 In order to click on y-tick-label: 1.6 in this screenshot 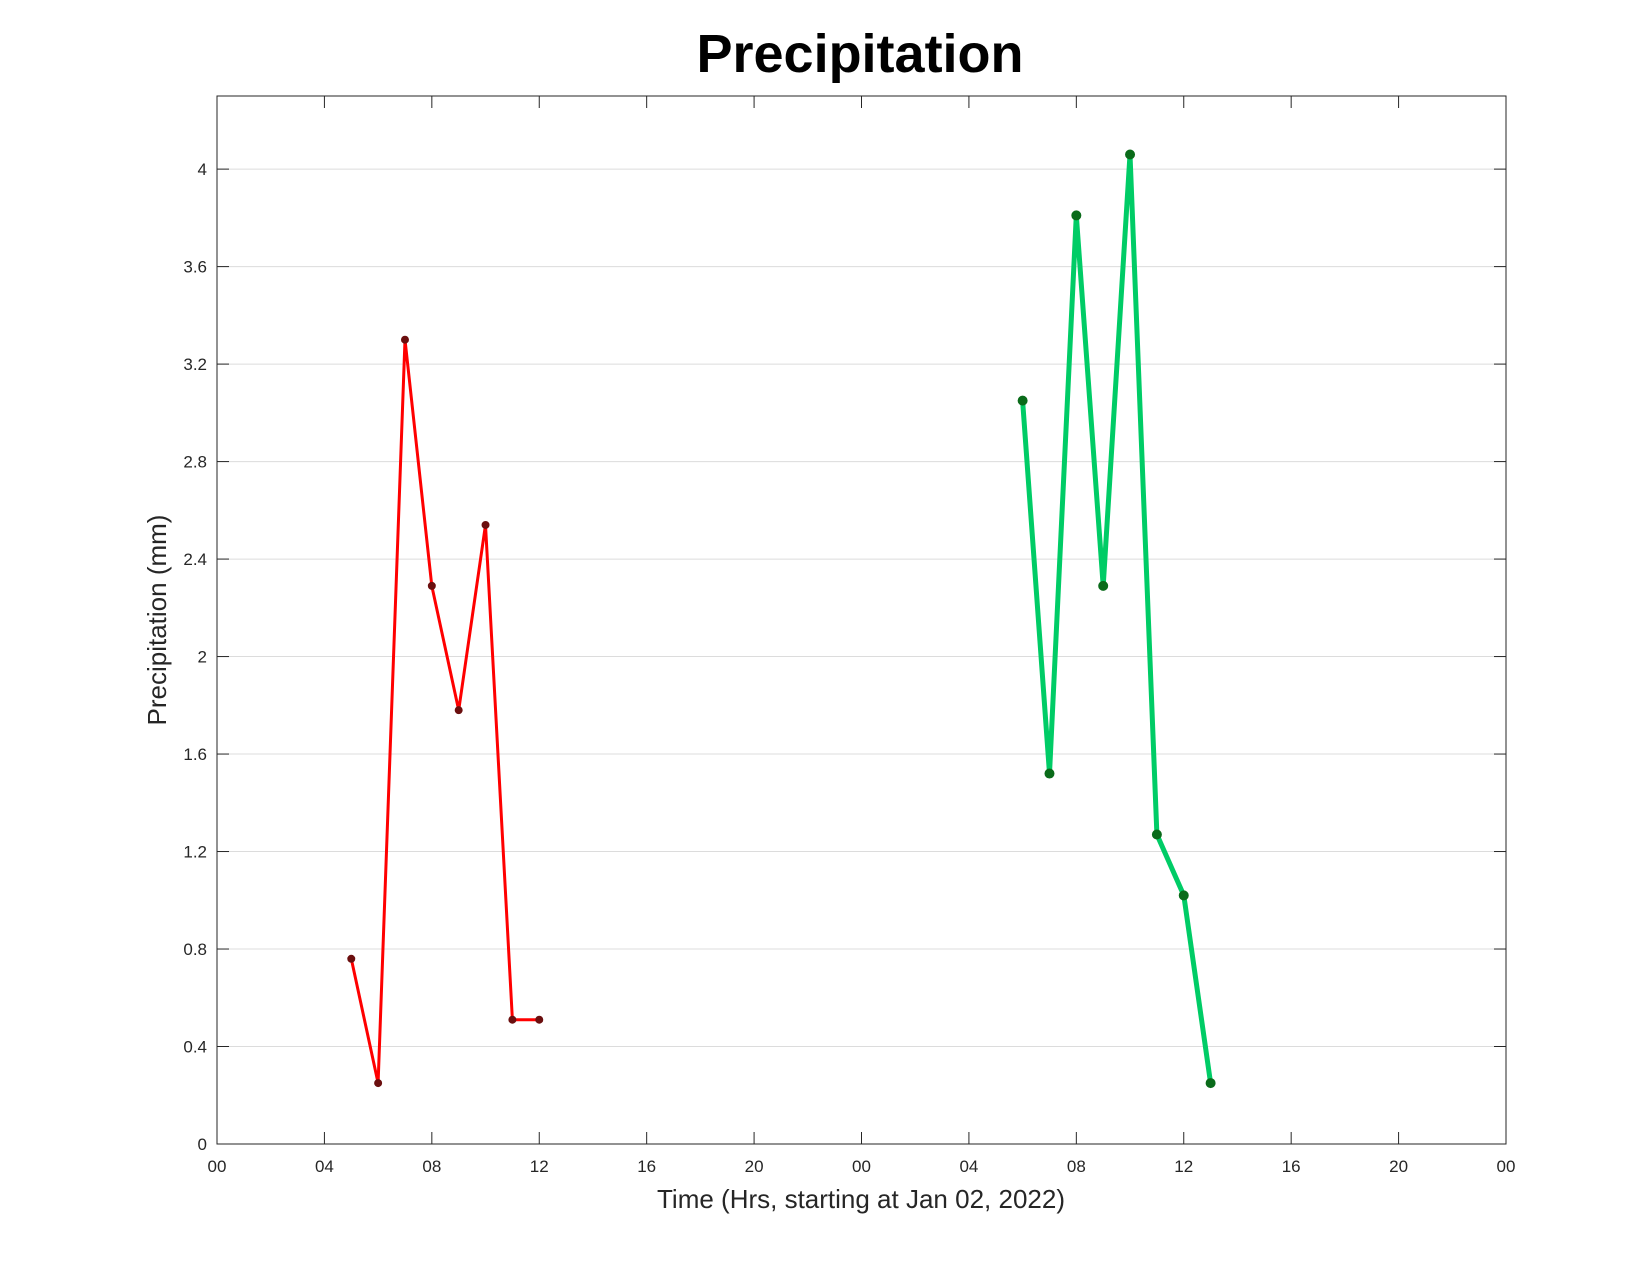, I will do `click(195, 754)`.